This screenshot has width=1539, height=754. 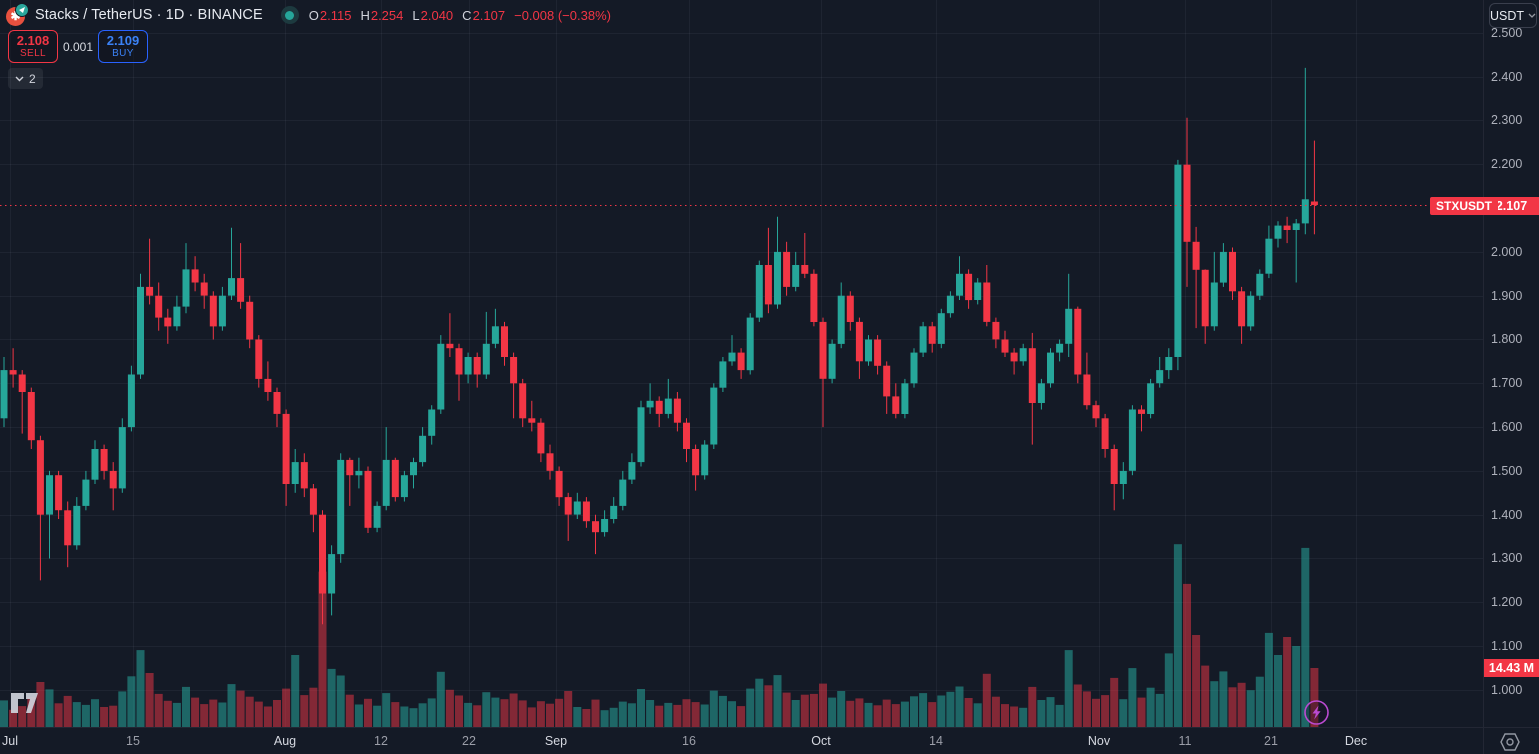 What do you see at coordinates (1510, 742) in the screenshot?
I see `axis-settings-icon` at bounding box center [1510, 742].